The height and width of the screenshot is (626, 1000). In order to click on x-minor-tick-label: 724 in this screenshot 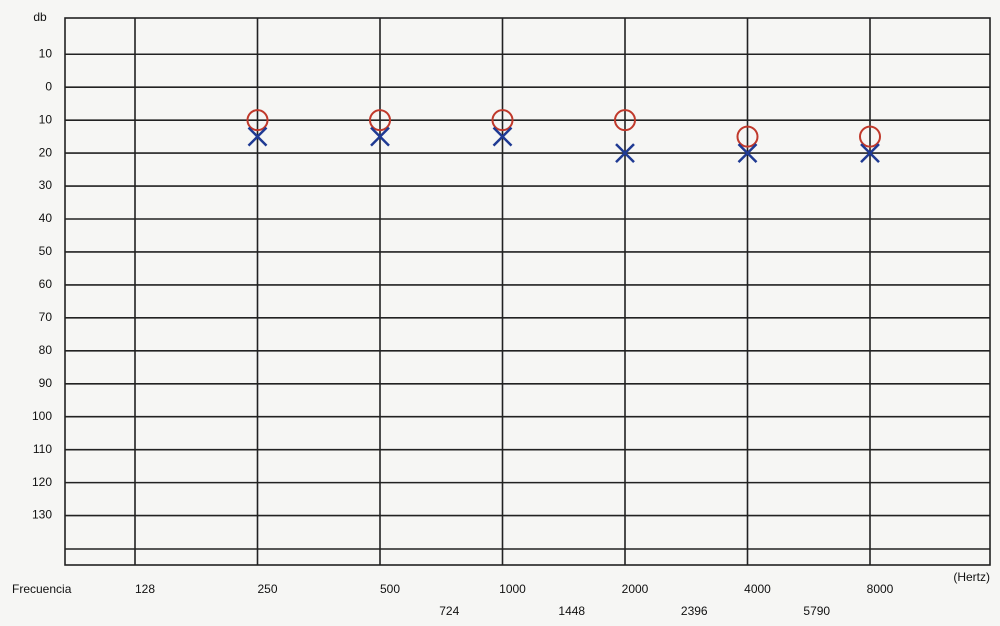, I will do `click(449, 611)`.